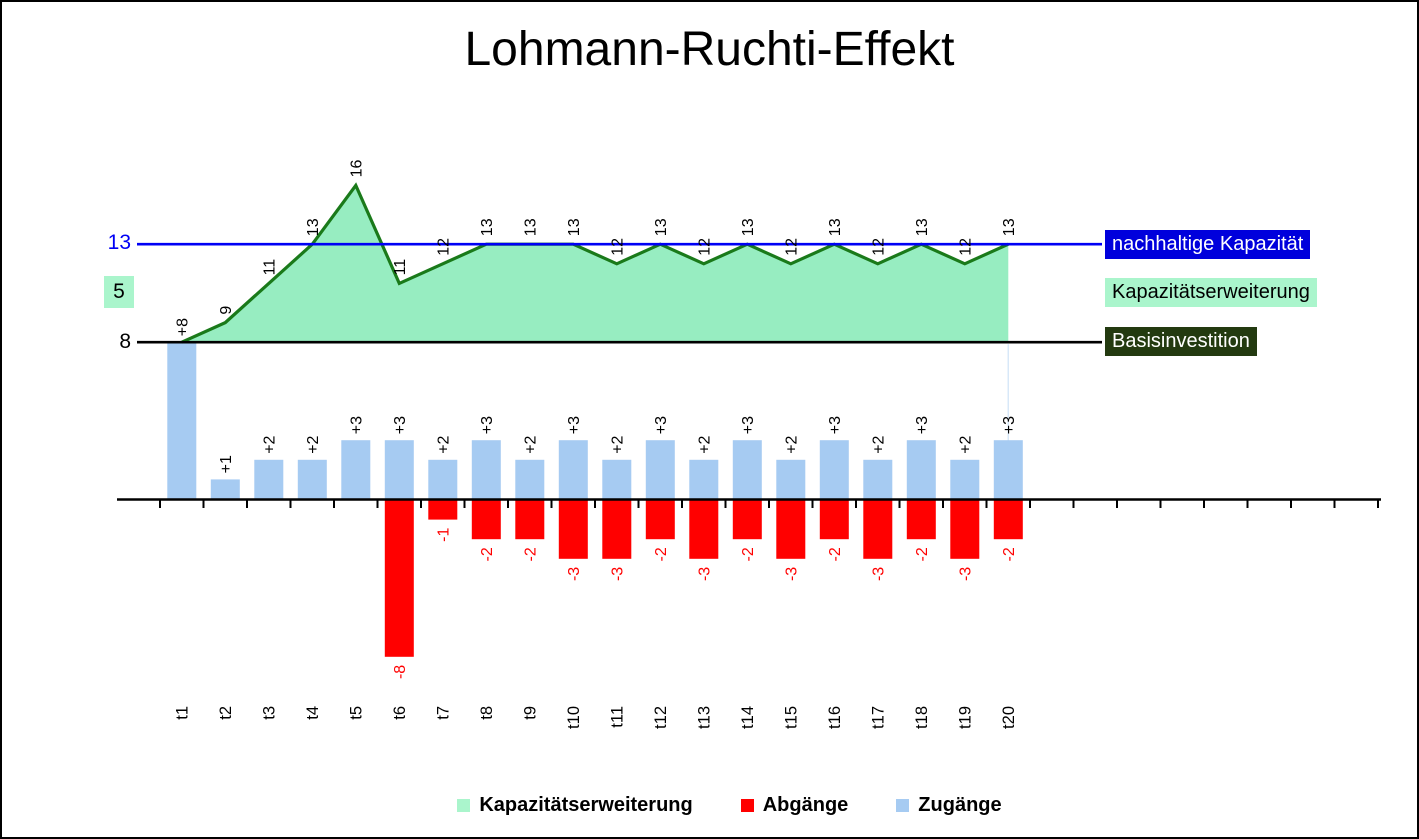 The image size is (1419, 839). I want to click on svg-text: t20, so click(1009, 717).